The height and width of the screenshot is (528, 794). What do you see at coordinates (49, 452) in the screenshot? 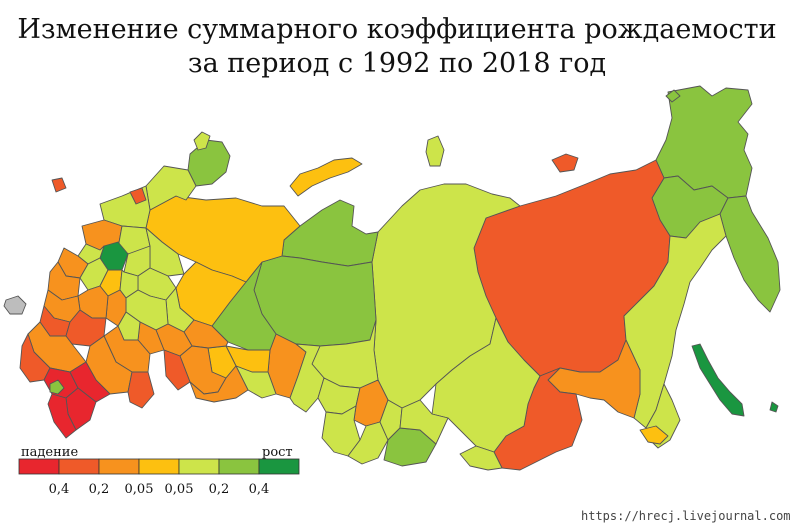
I see `legend-decline-label: падение` at bounding box center [49, 452].